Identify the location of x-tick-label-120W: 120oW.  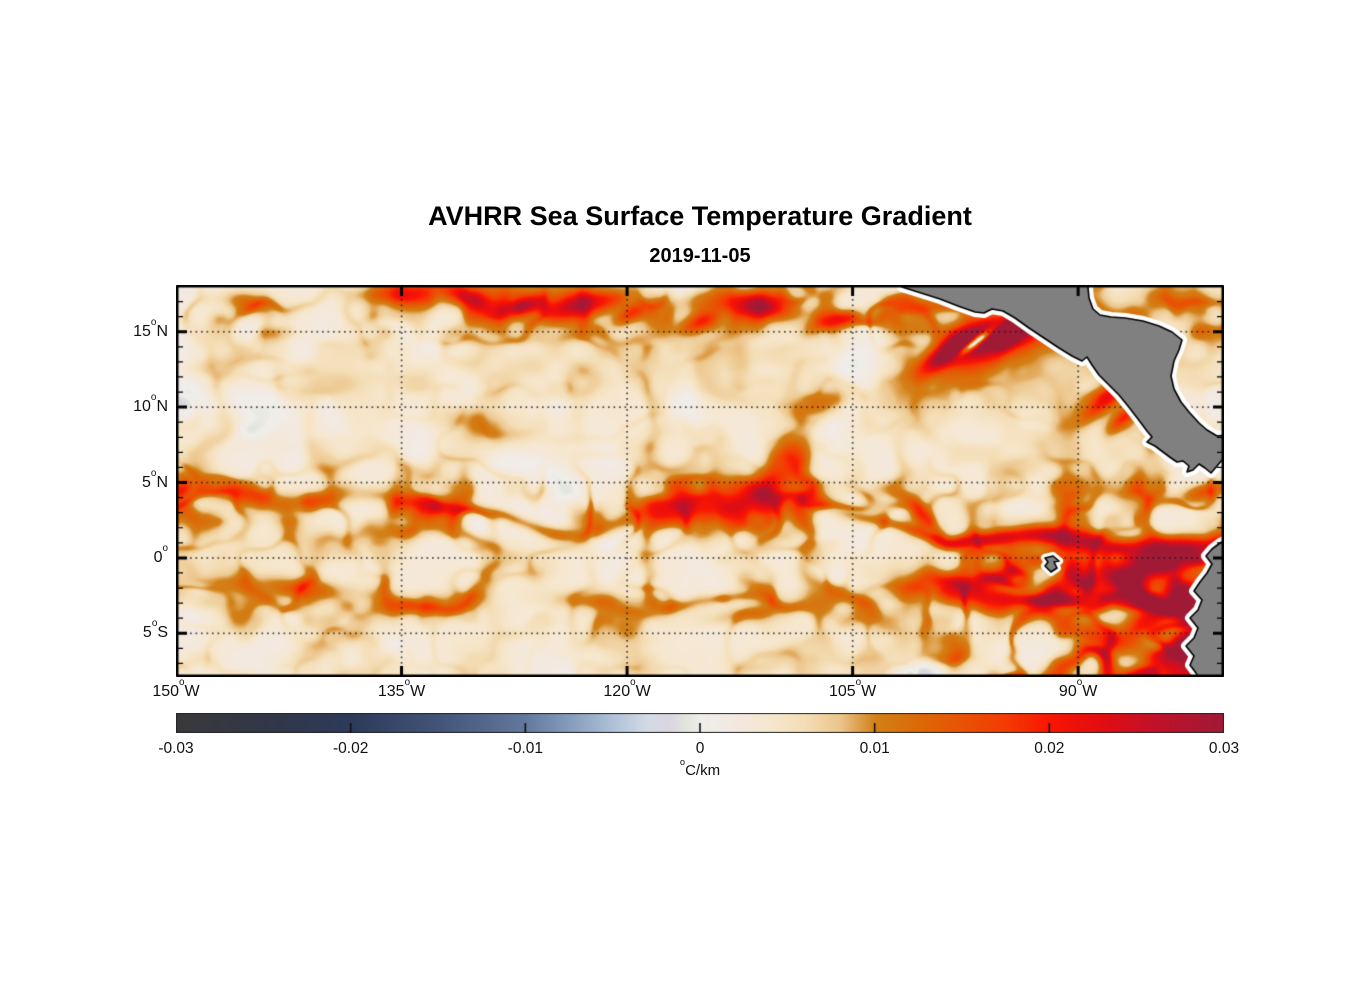
(627, 688).